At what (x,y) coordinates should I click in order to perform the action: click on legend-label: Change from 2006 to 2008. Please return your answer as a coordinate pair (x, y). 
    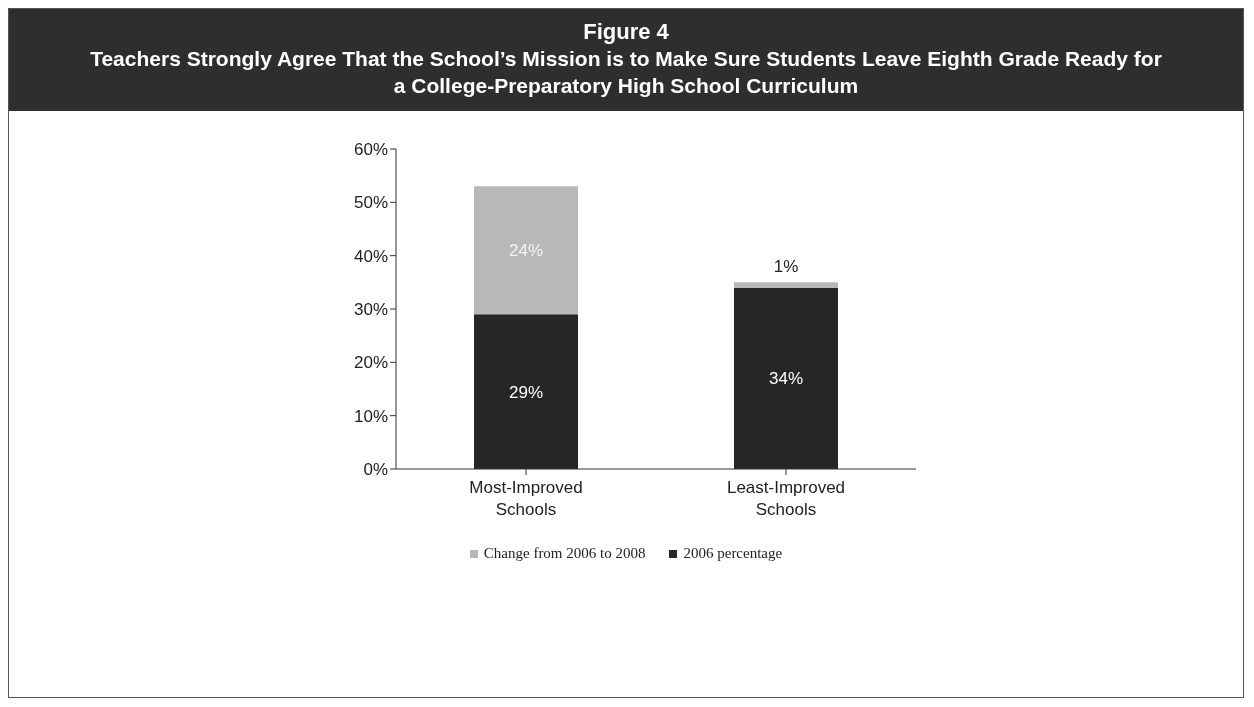
    Looking at the image, I should click on (564, 553).